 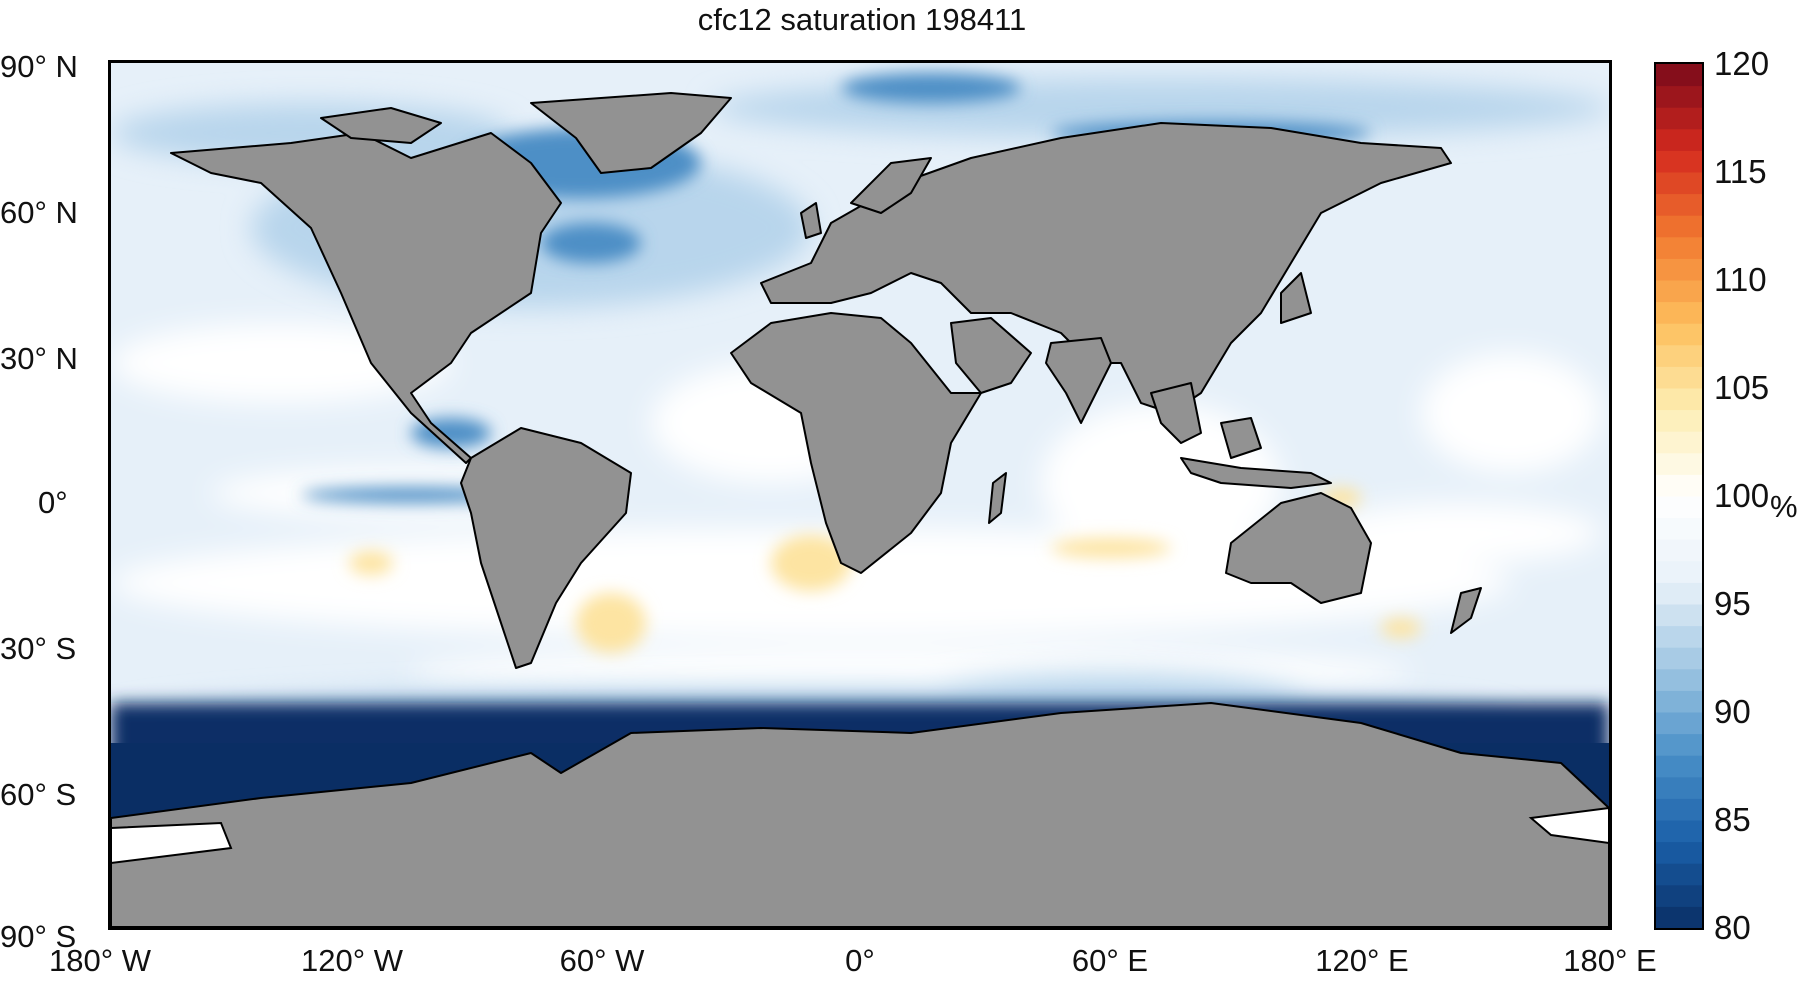 What do you see at coordinates (1740, 279) in the screenshot?
I see `colorbar-tick-110: 110` at bounding box center [1740, 279].